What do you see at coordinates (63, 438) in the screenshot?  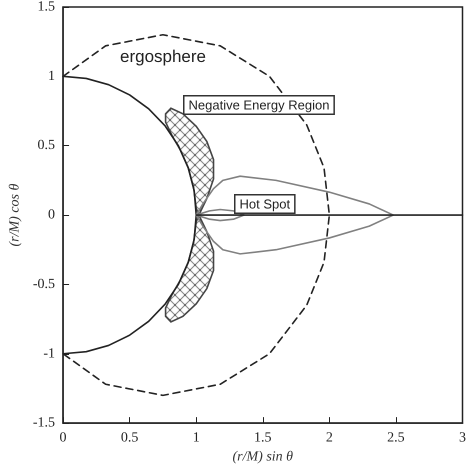 I see `x-tick-label: 0` at bounding box center [63, 438].